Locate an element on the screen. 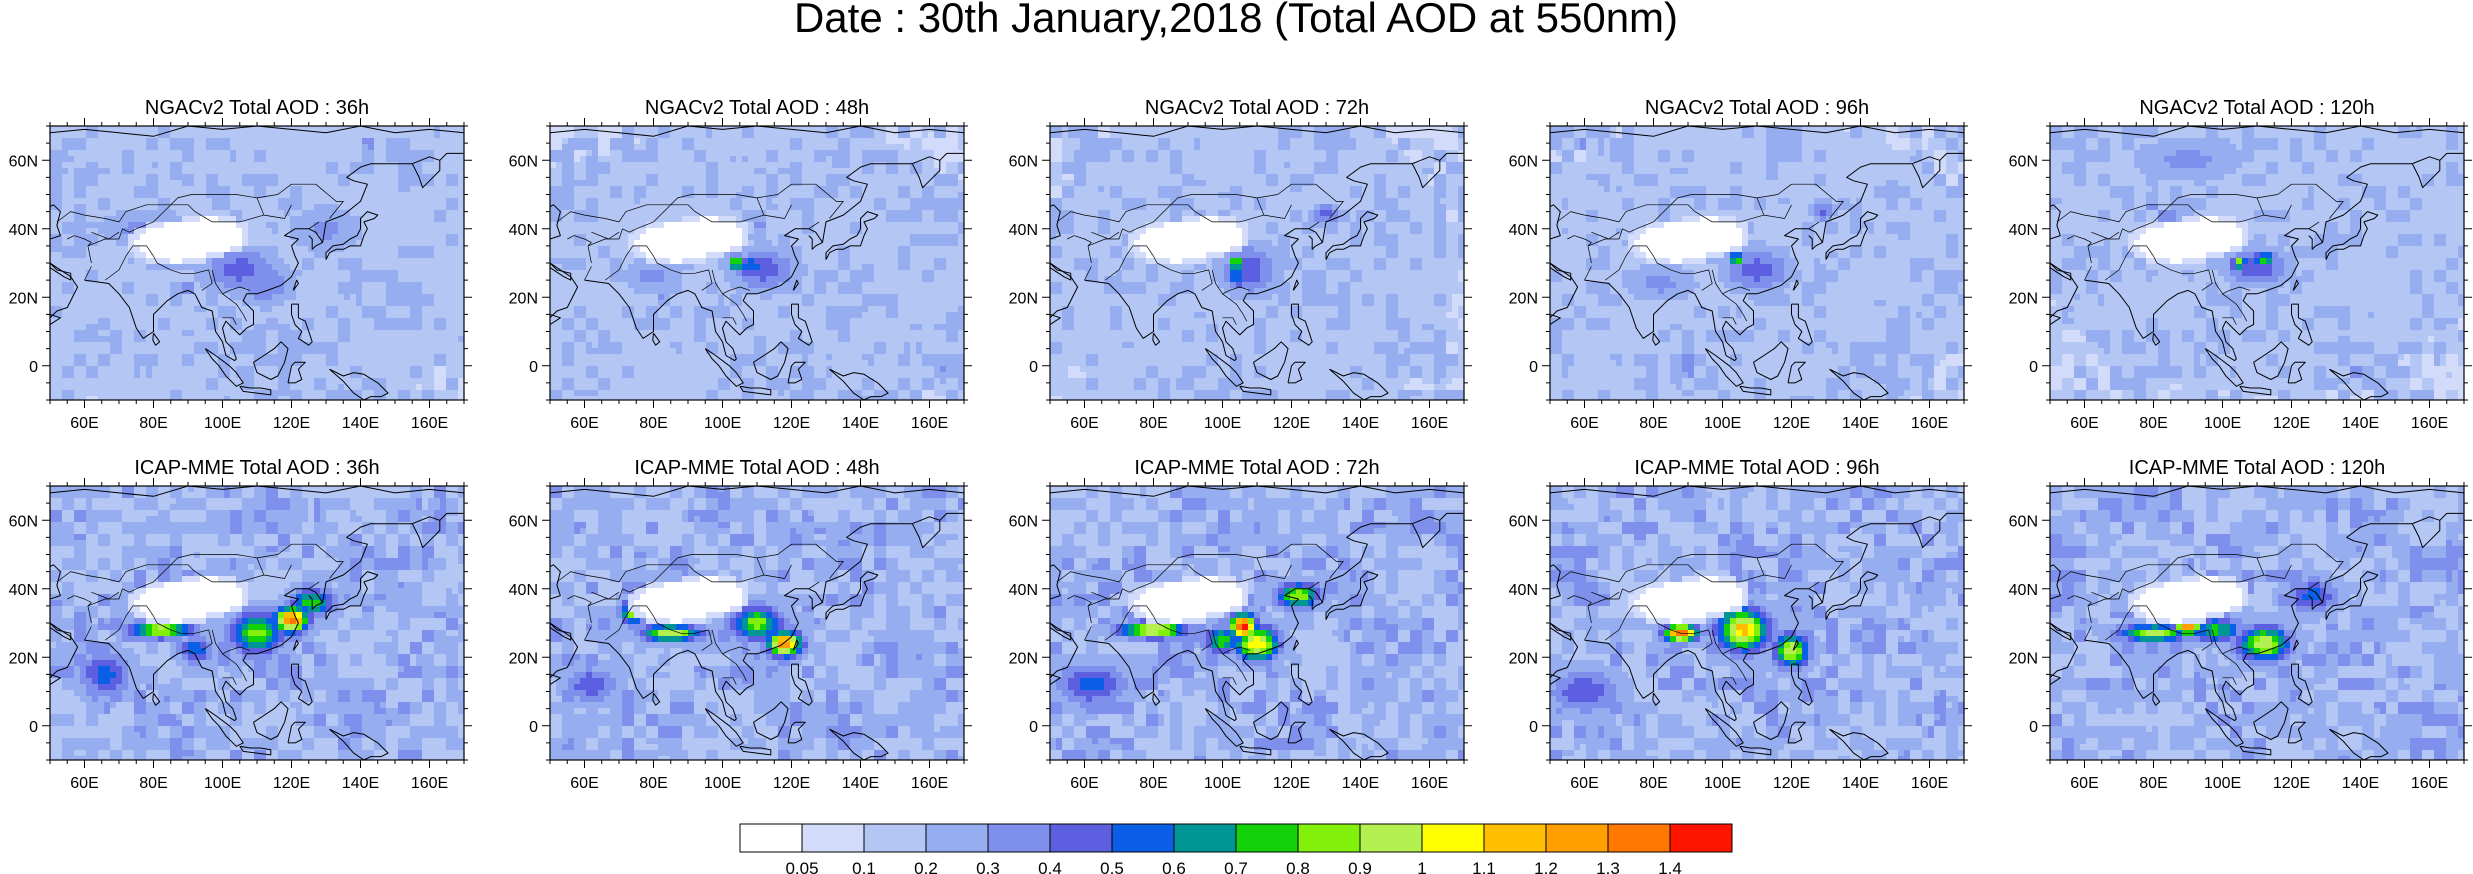 This screenshot has height=874, width=2473. colorbar-label: 0.7 is located at coordinates (1236, 866).